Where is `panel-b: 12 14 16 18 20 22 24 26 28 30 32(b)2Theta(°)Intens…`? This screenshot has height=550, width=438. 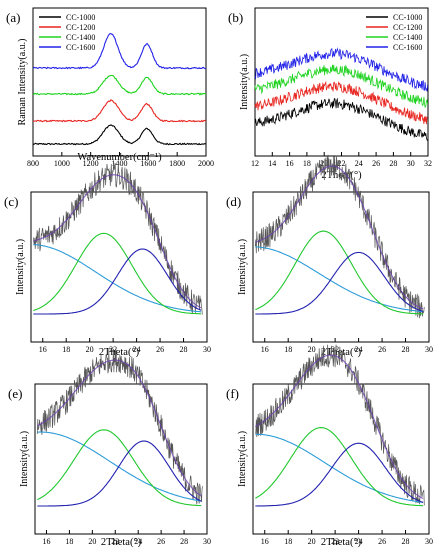
panel-b: 12 14 16 18 20 22 24 26 28 30 32(b)2Theta(°)Intens… is located at coordinates (330, 94).